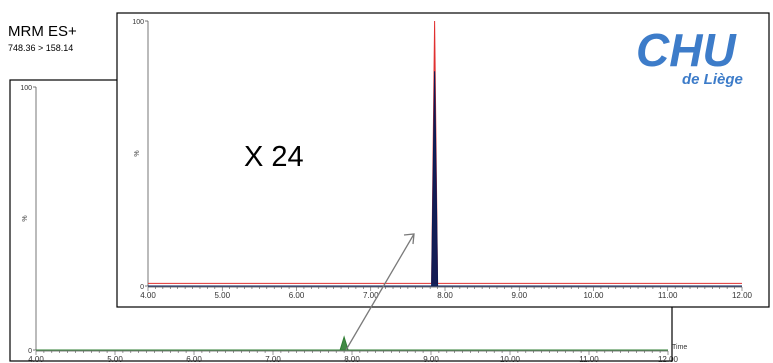 The image size is (773, 363). Describe the element at coordinates (409, 239) in the screenshot. I see `arrow-head` at that location.